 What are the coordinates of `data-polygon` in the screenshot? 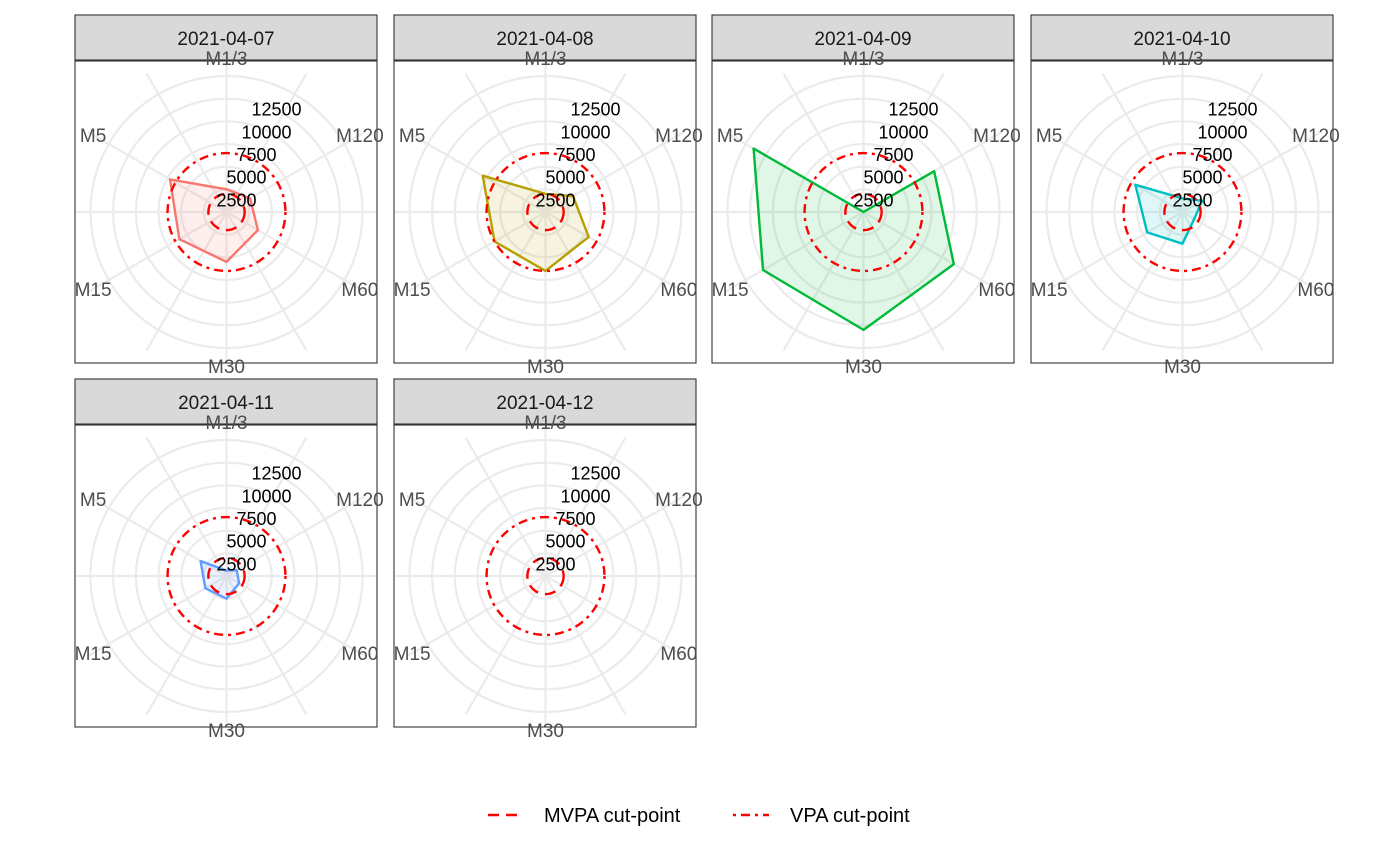 It's located at (214, 221).